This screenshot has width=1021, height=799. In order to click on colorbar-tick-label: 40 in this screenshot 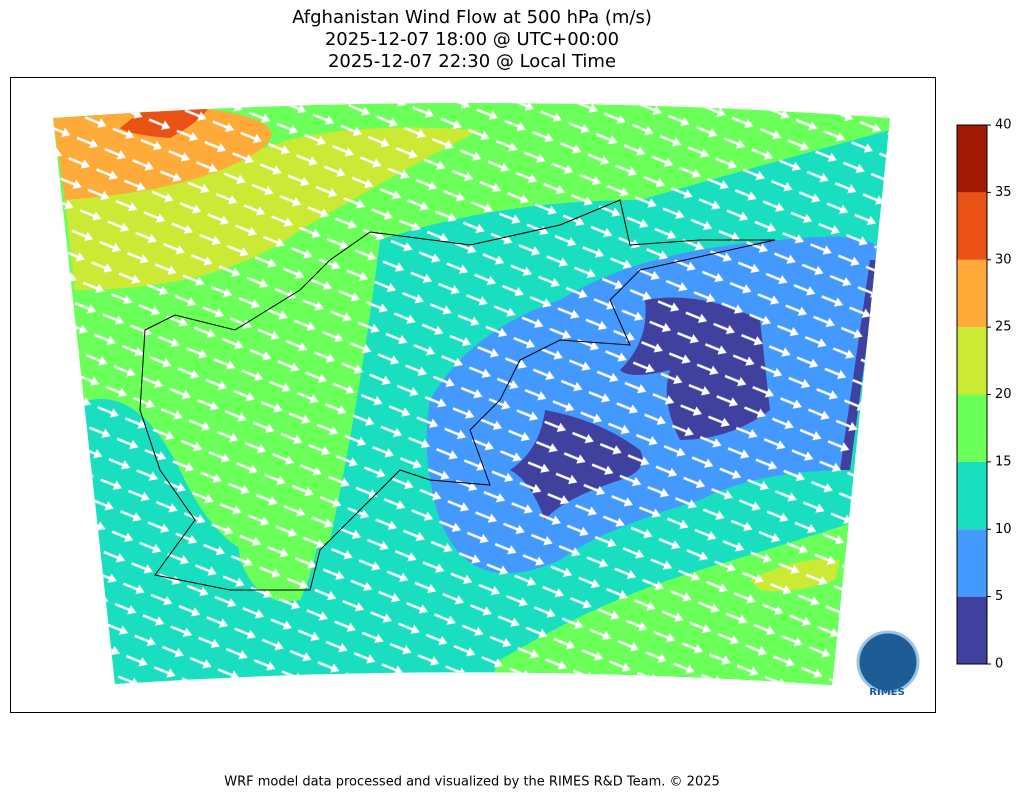, I will do `click(1003, 125)`.